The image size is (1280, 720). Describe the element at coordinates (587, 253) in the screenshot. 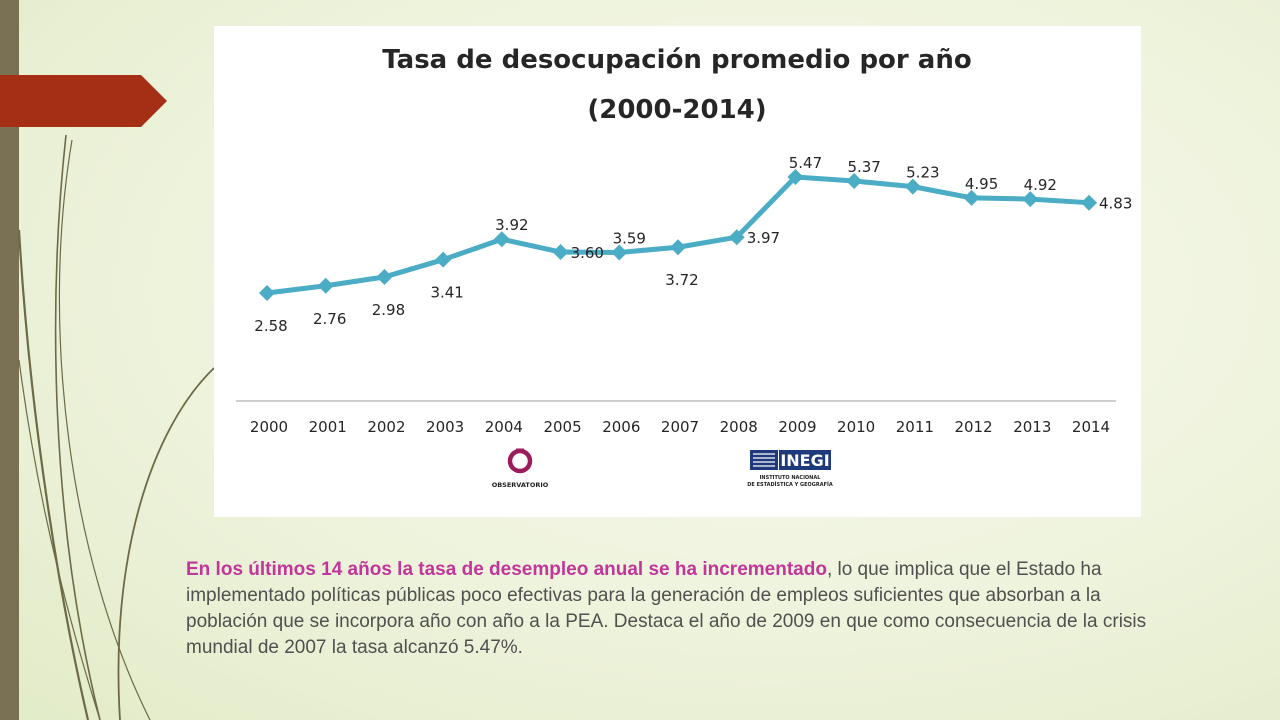

I see `data-label-2005: 3.60` at that location.